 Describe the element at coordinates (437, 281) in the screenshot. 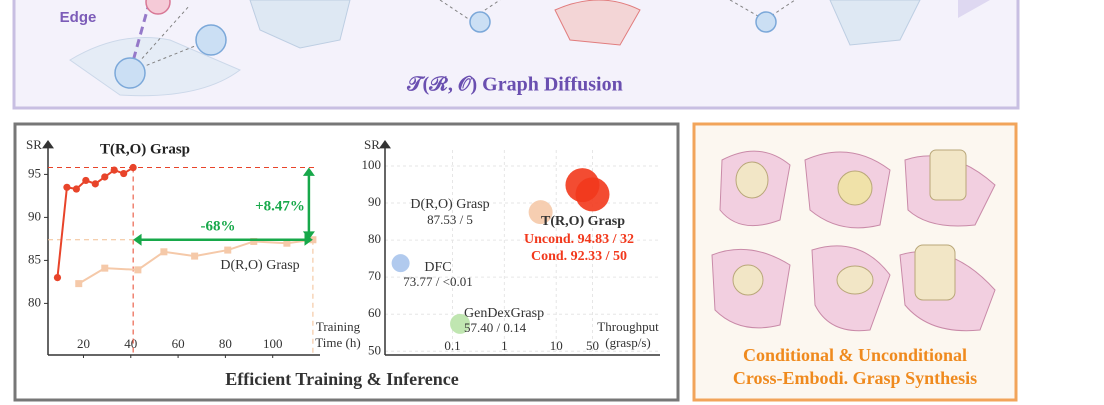

I see `value-label: 73.77 / <0.01` at that location.